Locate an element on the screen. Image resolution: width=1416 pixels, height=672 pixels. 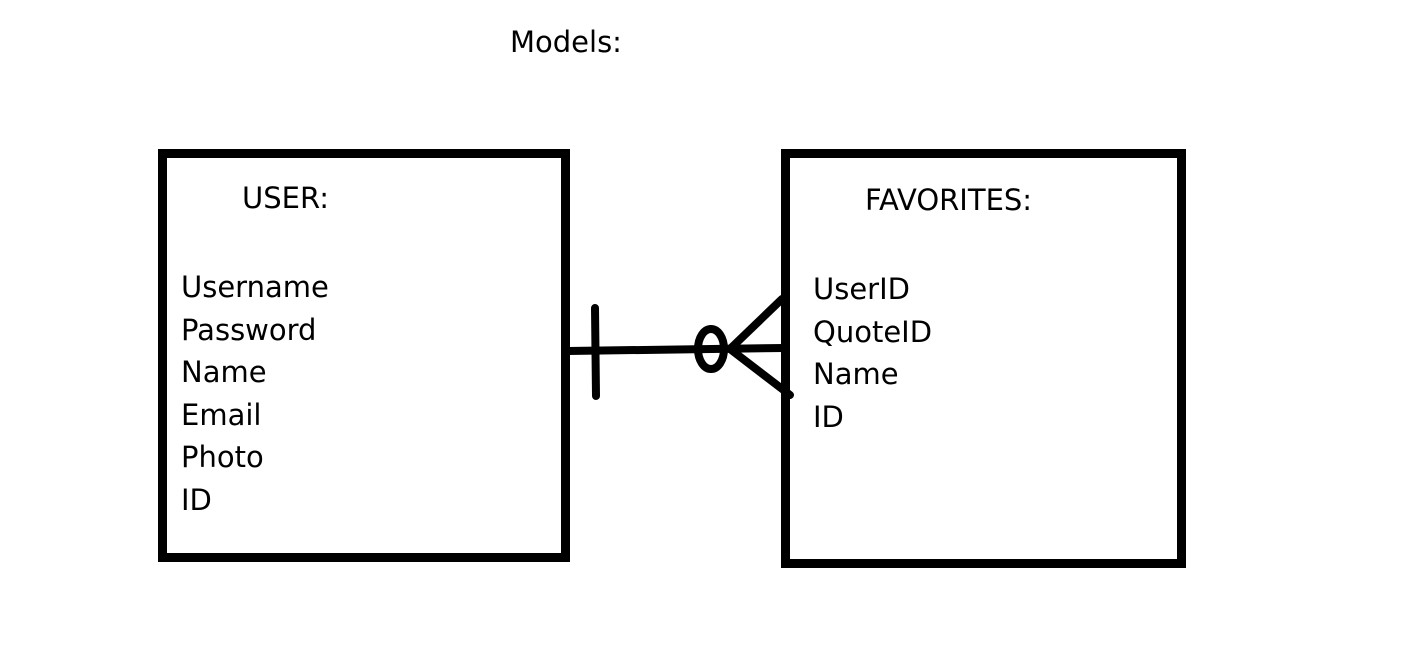
crow-foot-upper-prong is located at coordinates (756, 324).